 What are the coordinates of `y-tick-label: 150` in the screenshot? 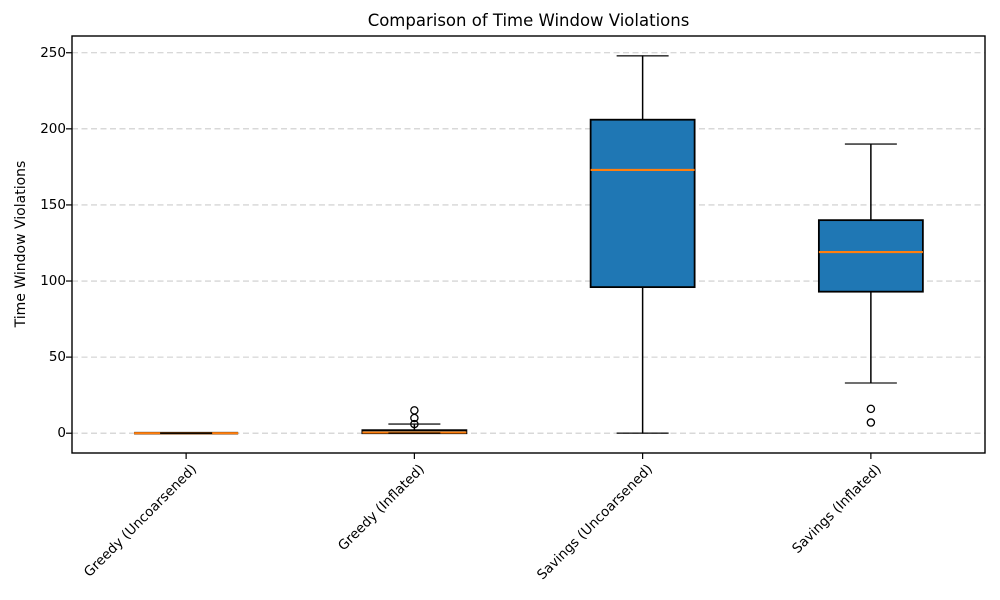 It's located at (53, 204).